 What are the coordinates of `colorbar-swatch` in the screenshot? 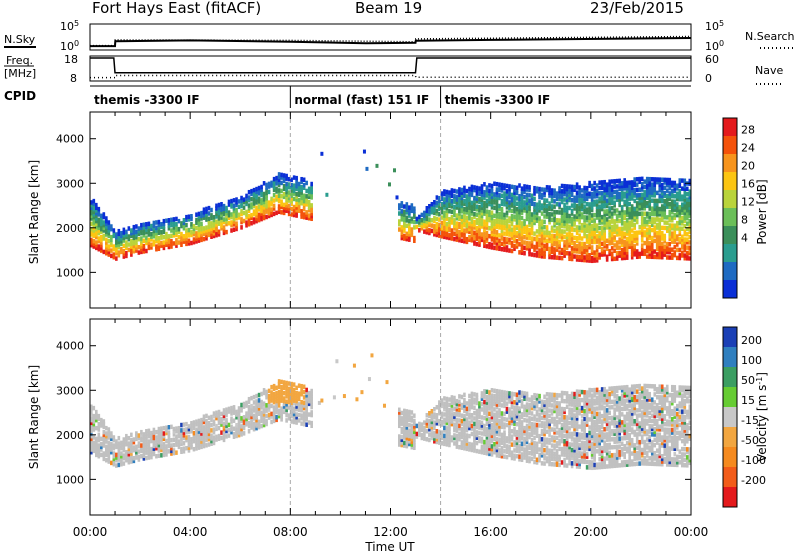 It's located at (730, 127).